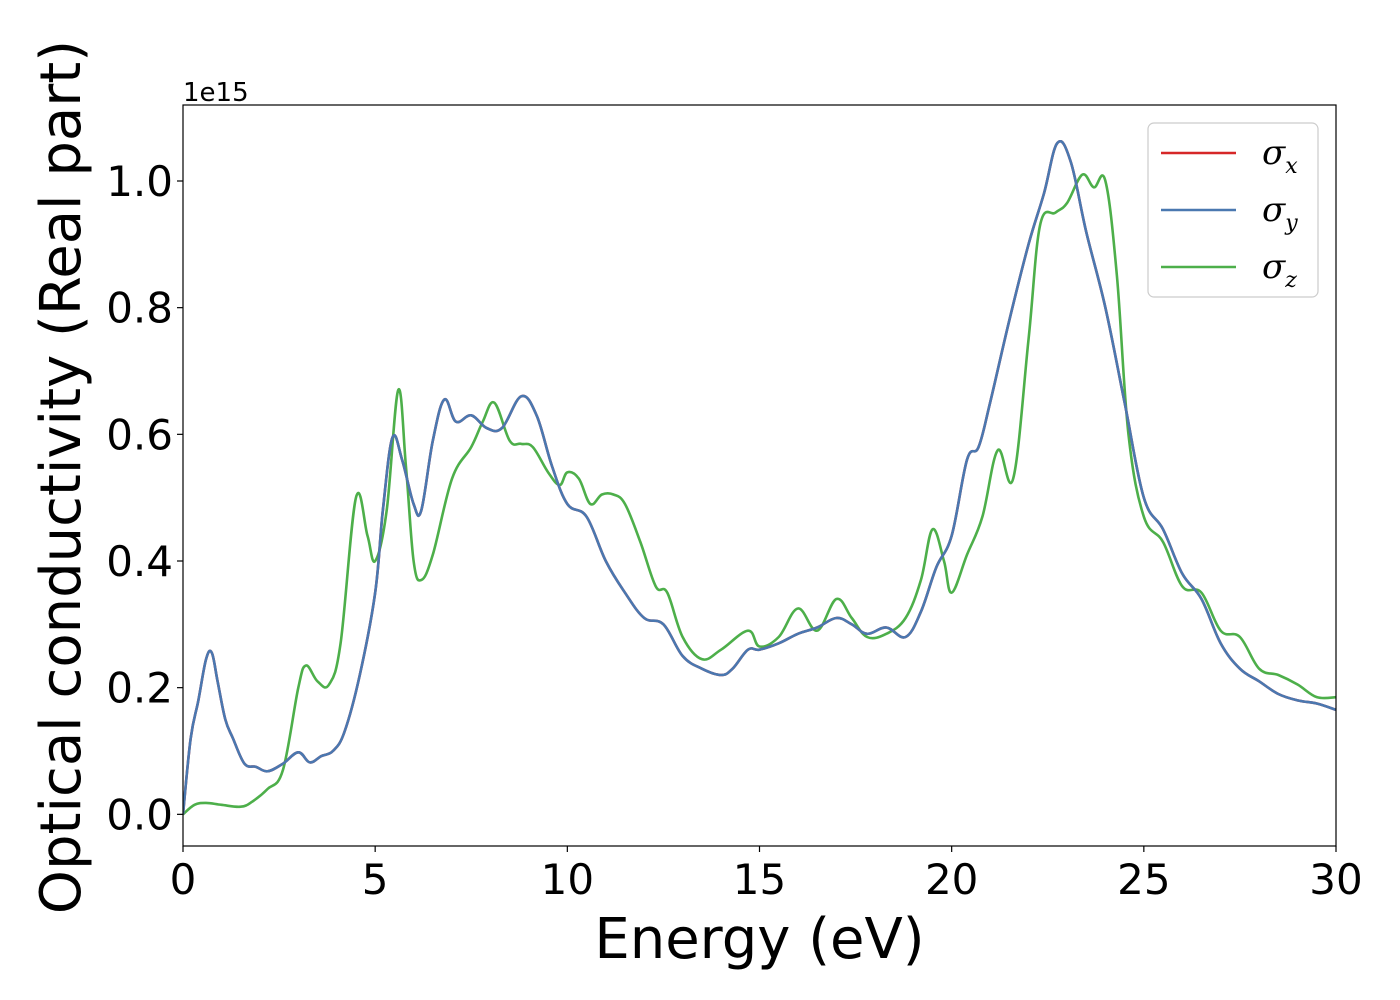  Describe the element at coordinates (1279, 270) in the screenshot. I see `legend-label-z: σz` at that location.